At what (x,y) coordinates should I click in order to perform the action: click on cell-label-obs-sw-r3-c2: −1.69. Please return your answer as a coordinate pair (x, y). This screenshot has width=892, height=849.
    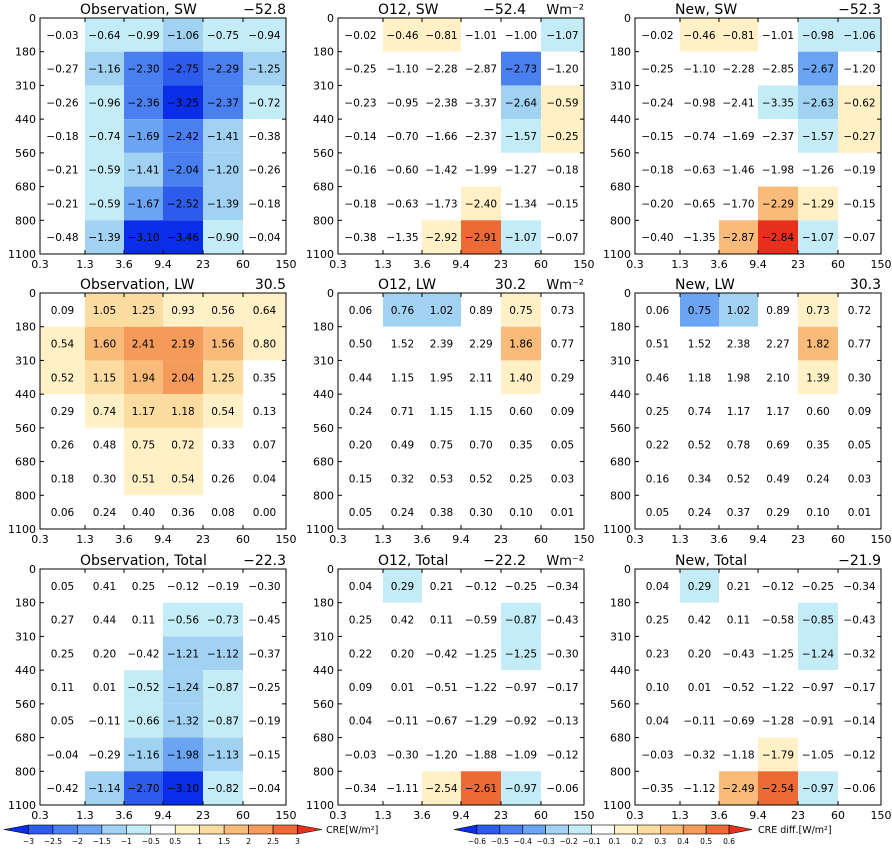
    Looking at the image, I should click on (143, 137).